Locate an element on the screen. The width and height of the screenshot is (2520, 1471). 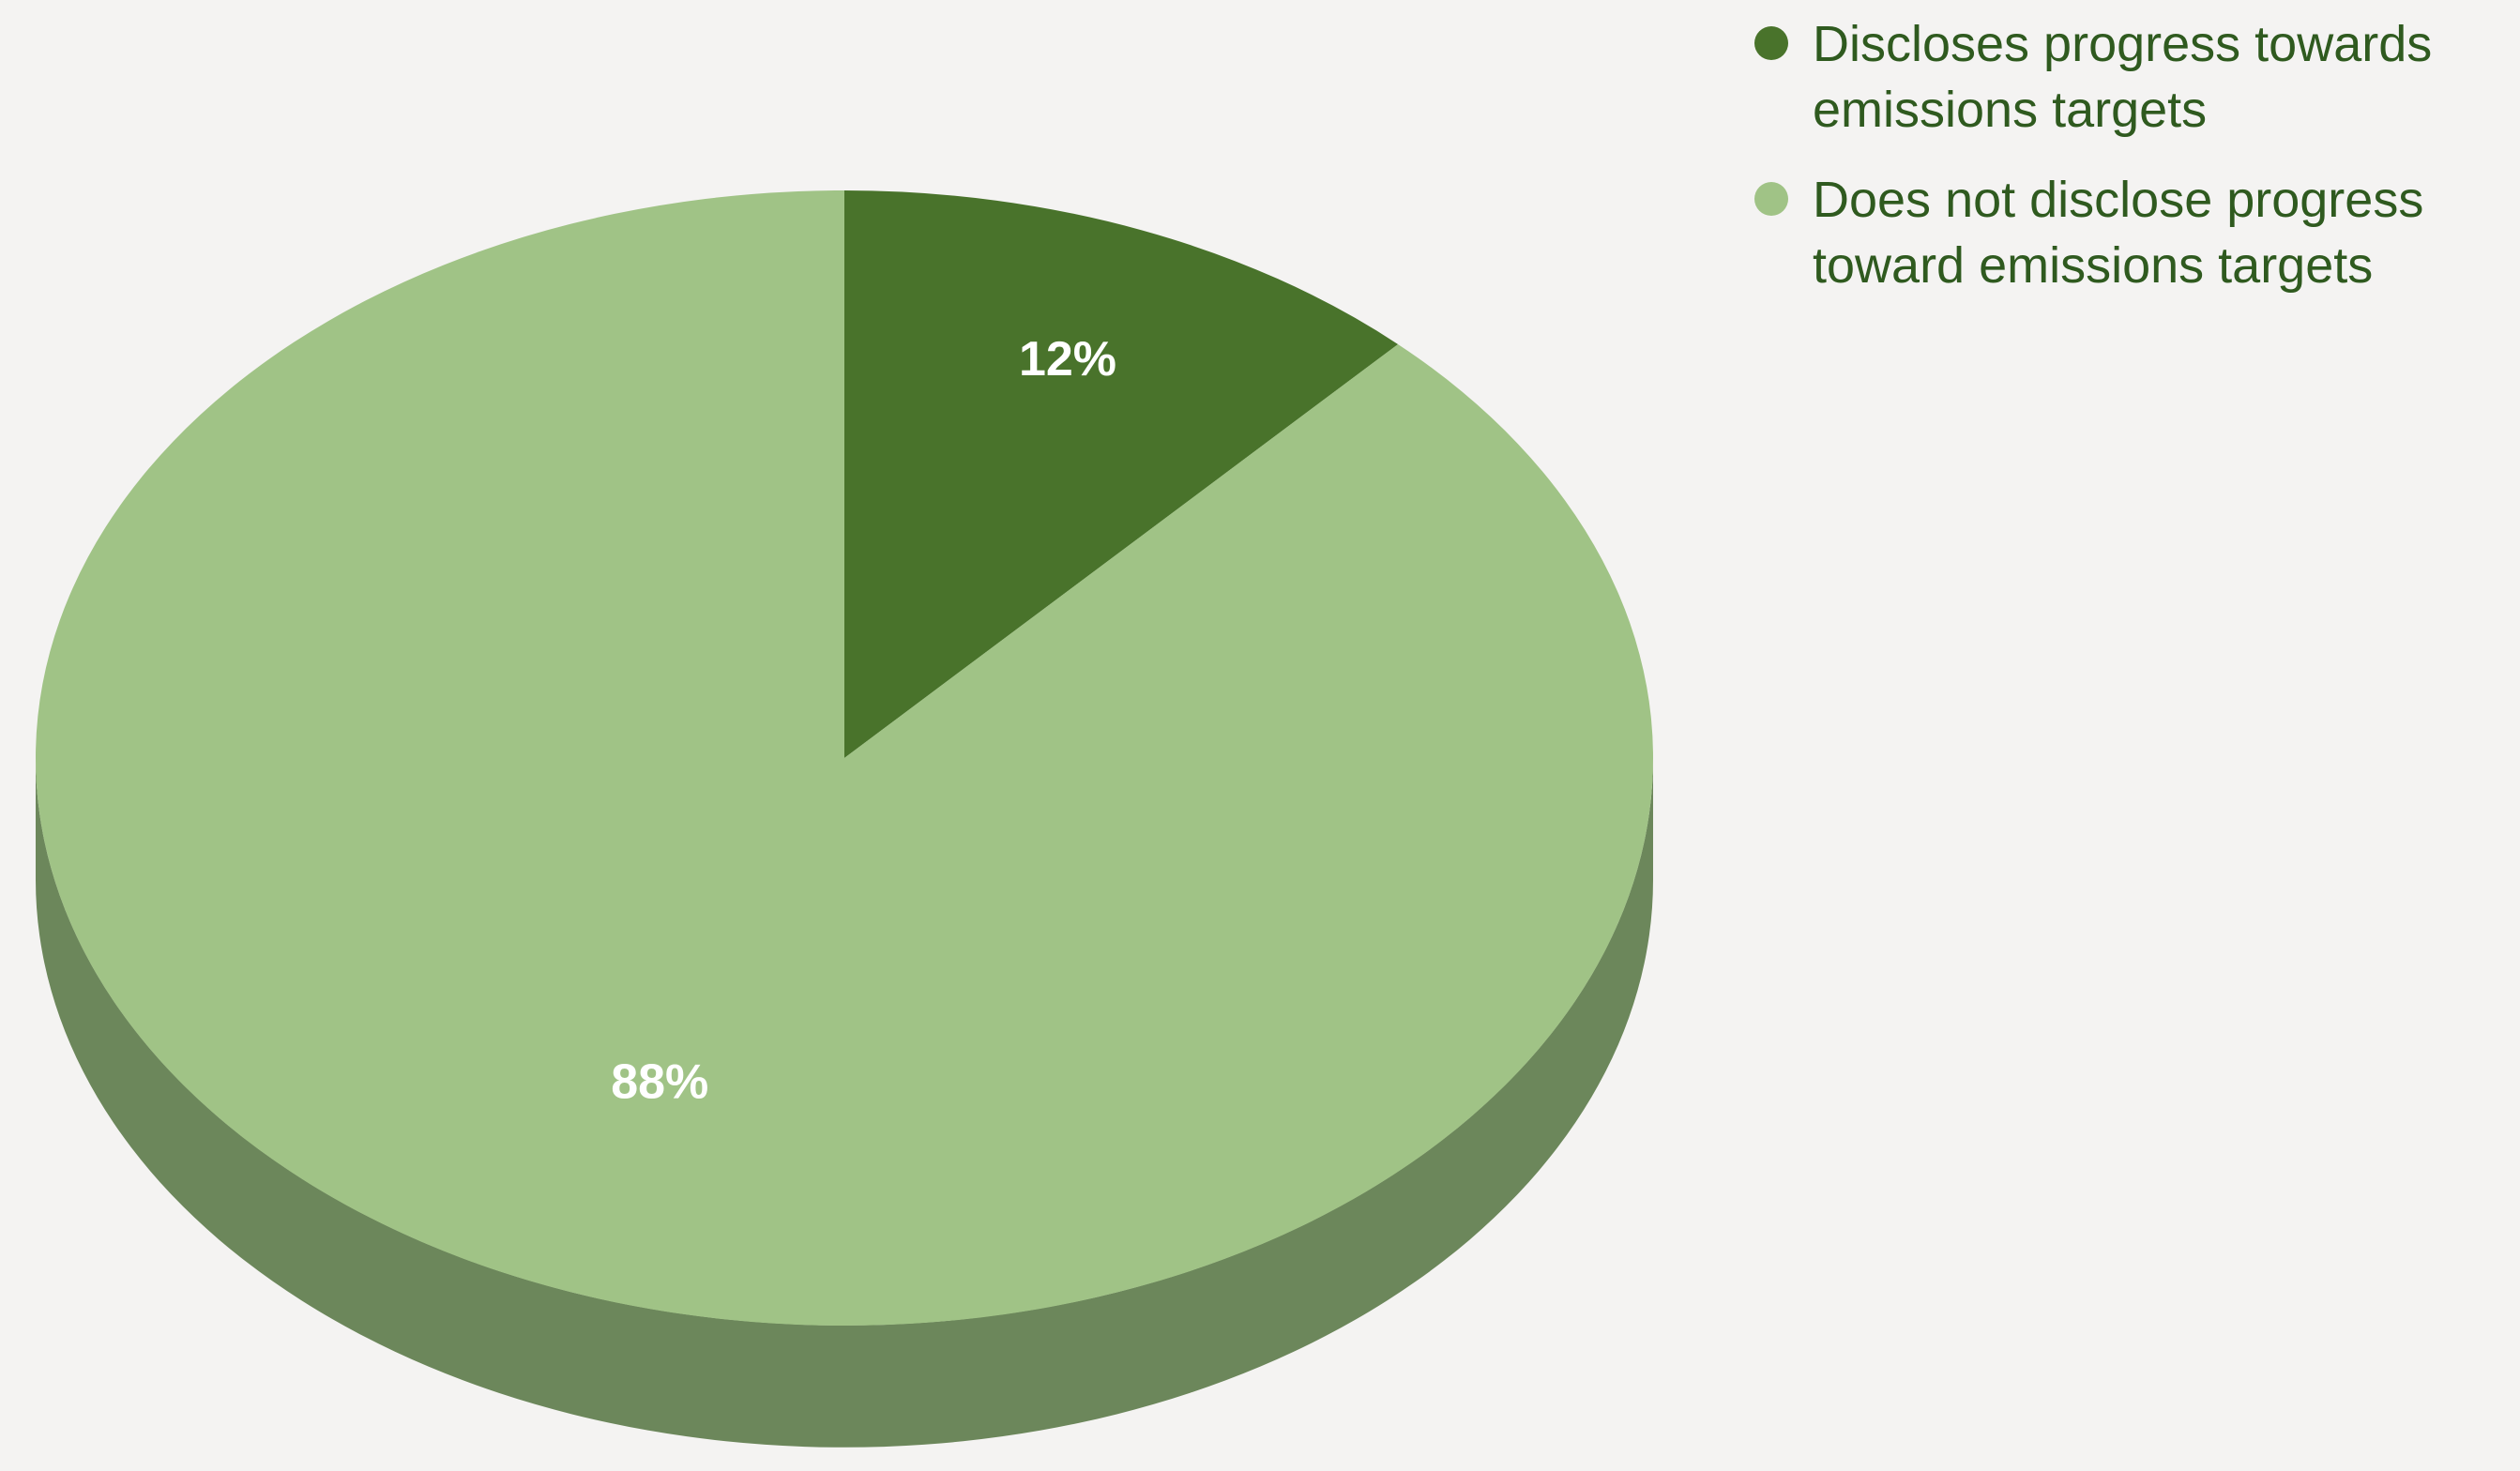
legend-swatch-discloses is located at coordinates (1771, 43).